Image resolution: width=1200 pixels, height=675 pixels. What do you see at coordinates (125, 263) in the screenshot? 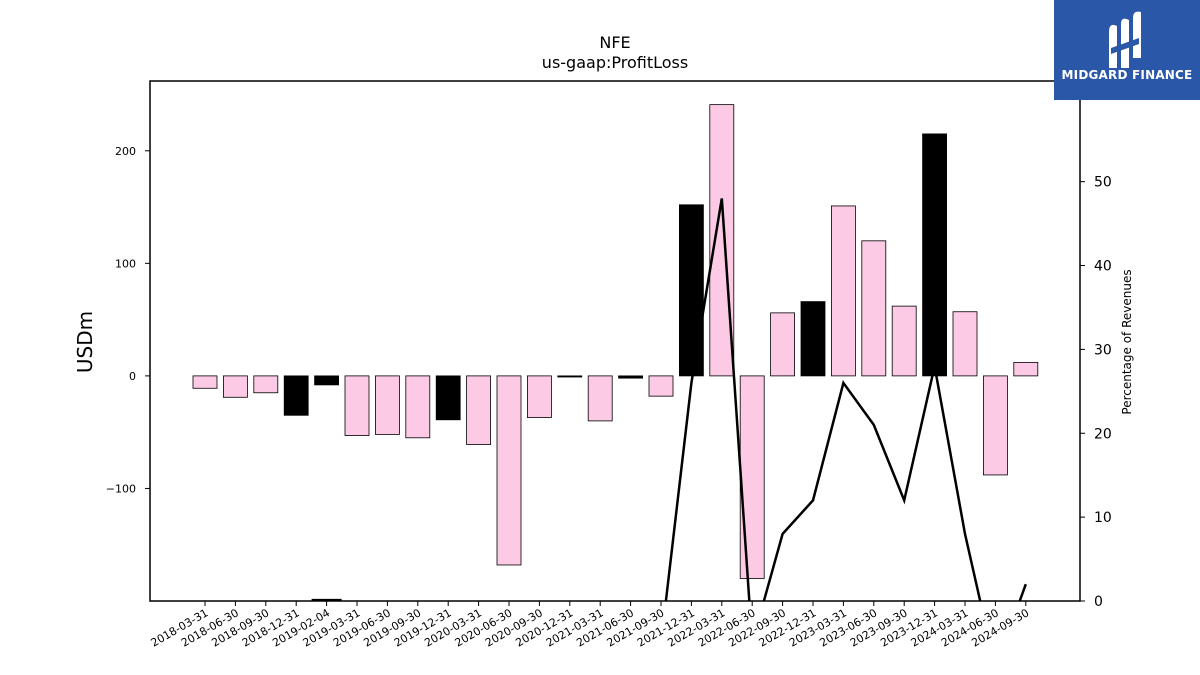
I see `y-tick-label: 100` at bounding box center [125, 263].